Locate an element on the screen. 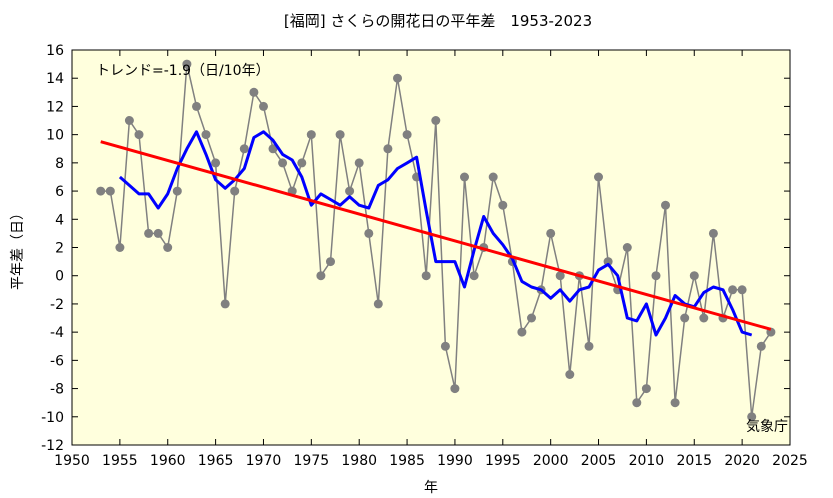  y-tick-label: -2 is located at coordinates (57, 305).